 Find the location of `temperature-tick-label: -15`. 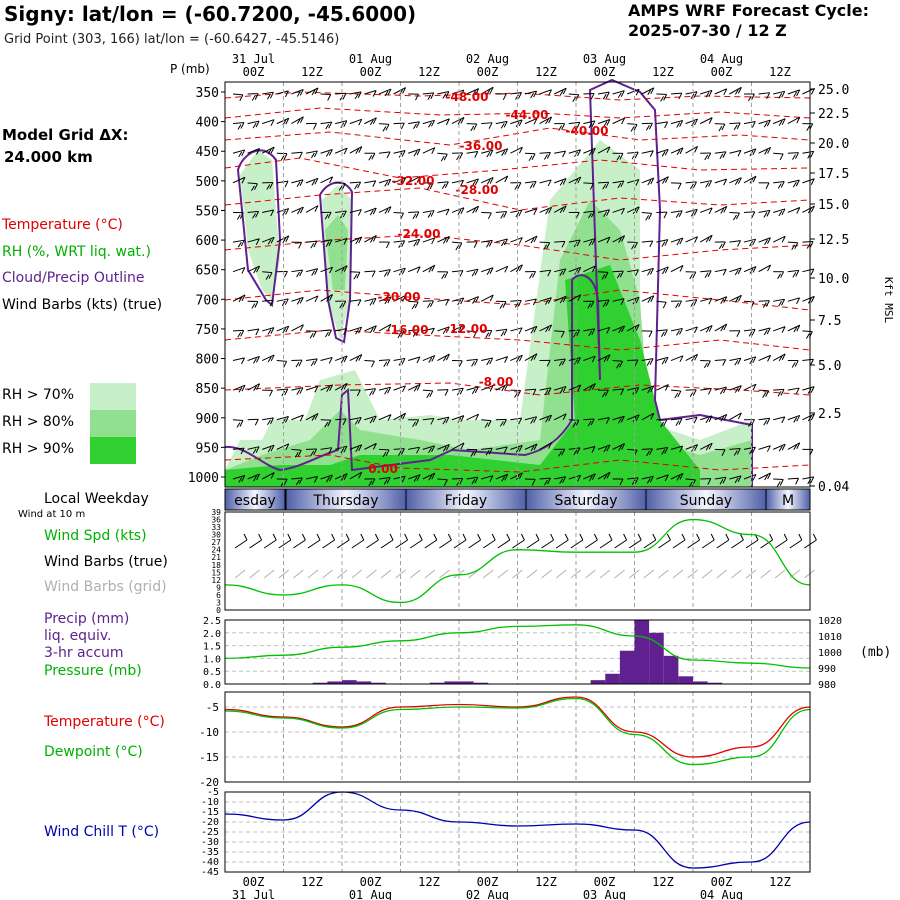

temperature-tick-label: -15 is located at coordinates (209, 757).